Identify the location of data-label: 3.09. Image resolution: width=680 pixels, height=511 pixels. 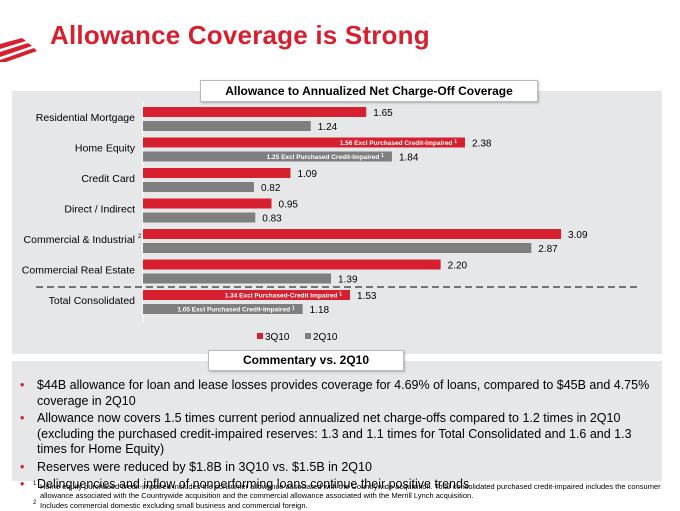
(578, 235).